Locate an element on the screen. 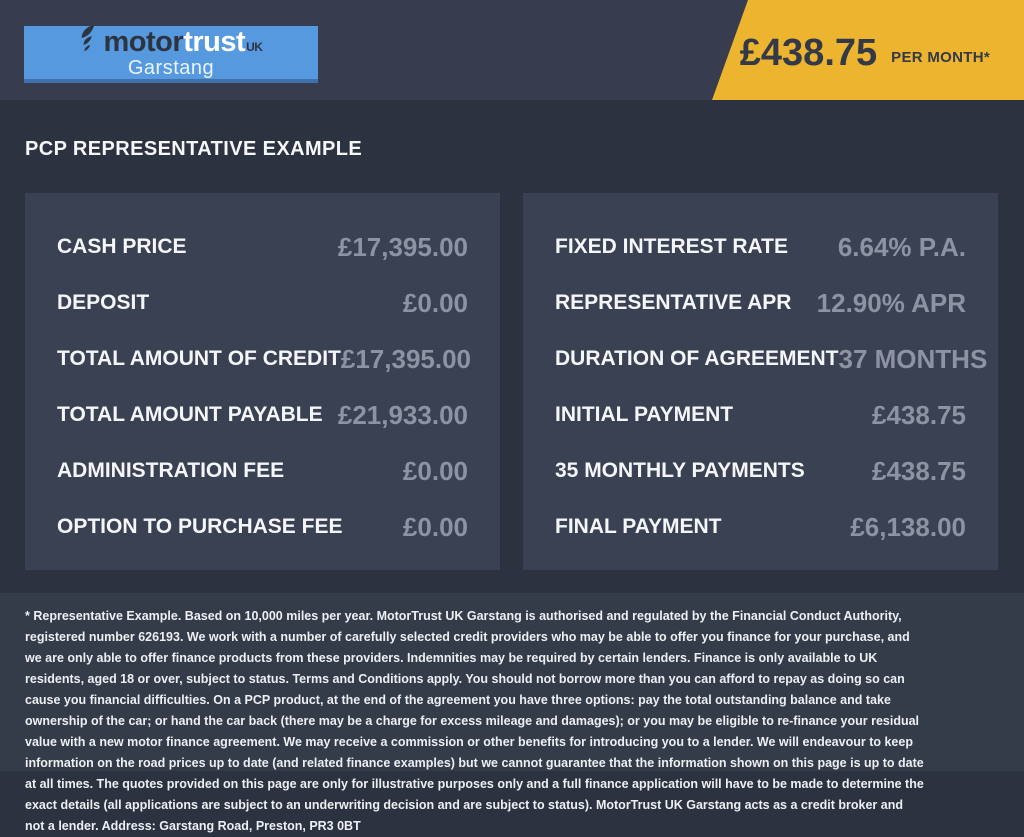 This screenshot has height=837, width=1024. finance-row: FIXED INTEREST RATE 6.64% P.A. is located at coordinates (760, 247).